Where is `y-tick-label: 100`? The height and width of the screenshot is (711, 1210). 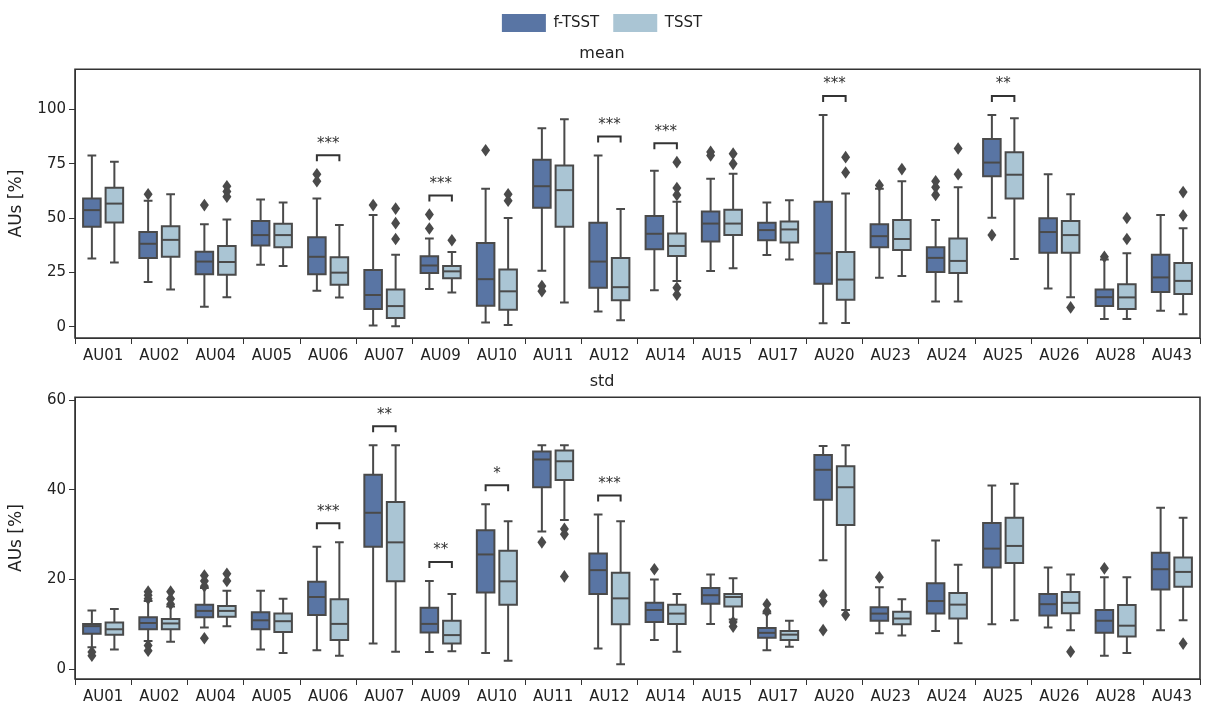 y-tick-label: 100 is located at coordinates (51, 108).